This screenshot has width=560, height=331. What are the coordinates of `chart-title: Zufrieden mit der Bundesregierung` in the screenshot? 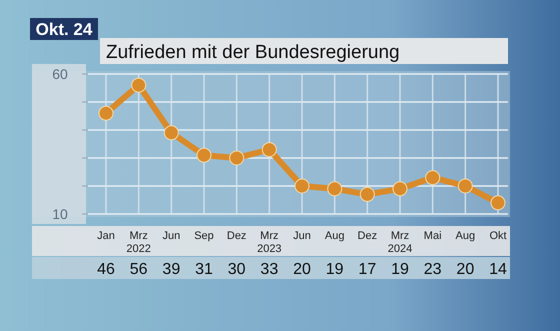 It's located at (253, 52).